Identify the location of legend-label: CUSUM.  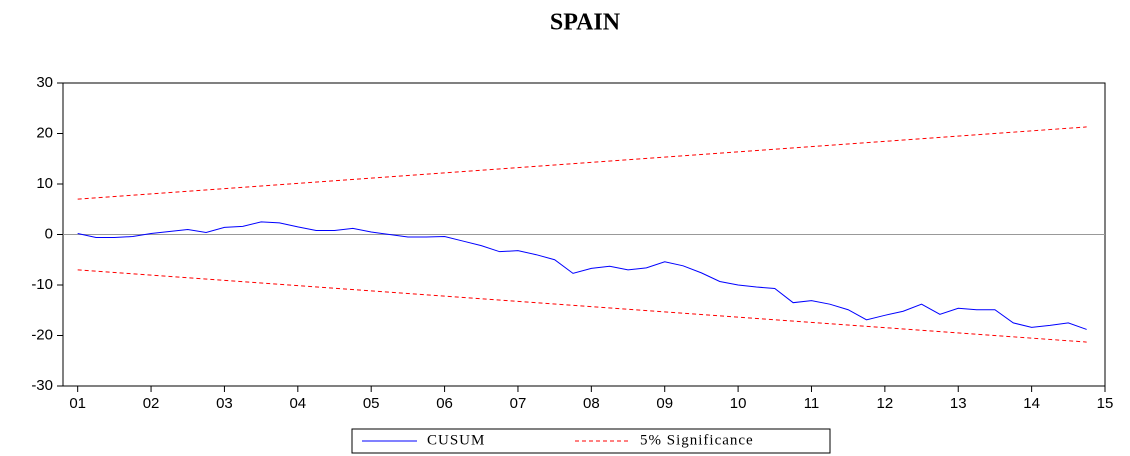
(456, 440).